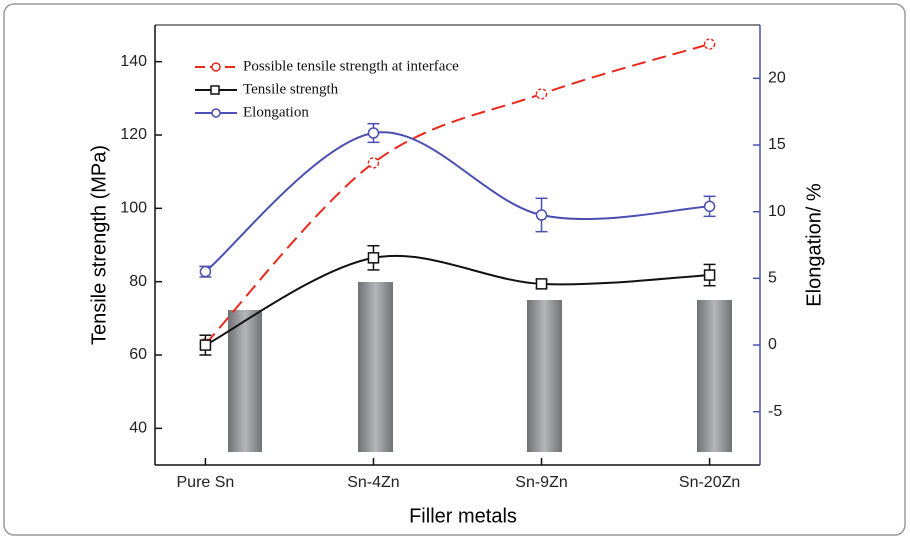 This screenshot has height=544, width=910. Describe the element at coordinates (373, 482) in the screenshot. I see `x-tick-label: Sn-4Zn` at that location.